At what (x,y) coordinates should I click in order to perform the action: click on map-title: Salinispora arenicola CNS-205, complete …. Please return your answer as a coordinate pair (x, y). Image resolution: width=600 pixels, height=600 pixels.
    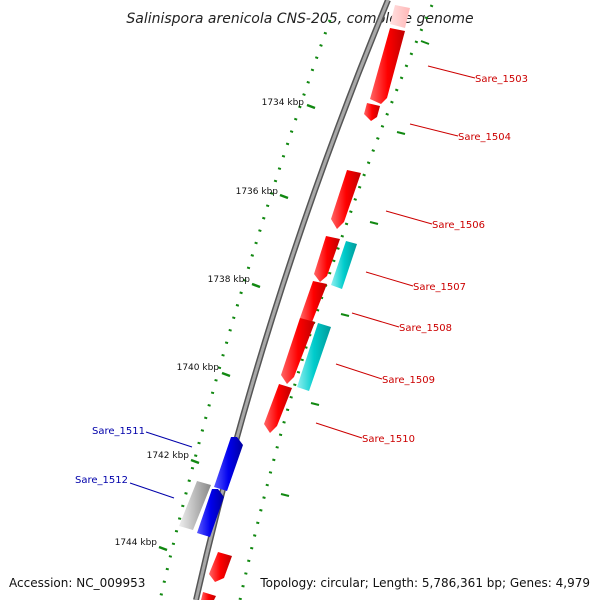
    Looking at the image, I should click on (299, 19).